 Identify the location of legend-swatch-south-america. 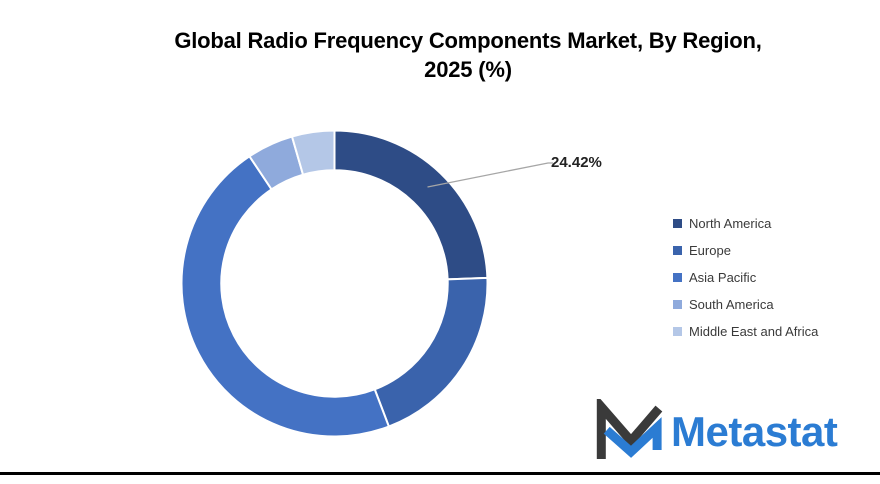
(677, 304).